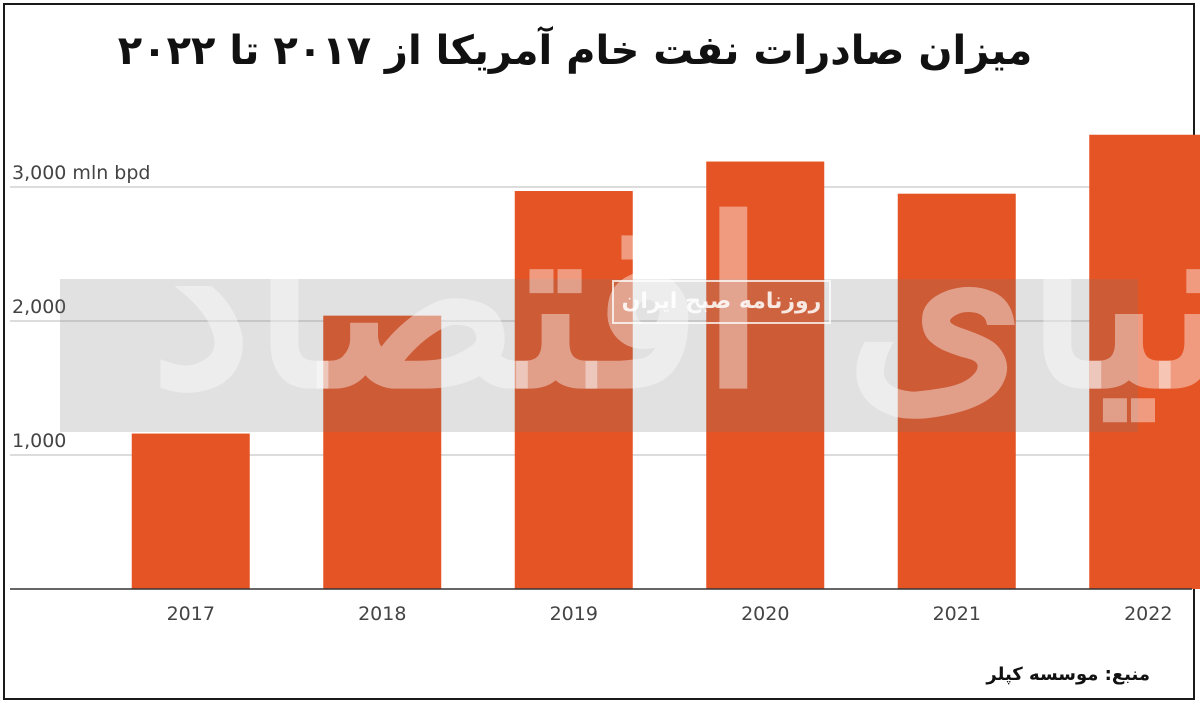  I want to click on bar-2018, so click(382, 452).